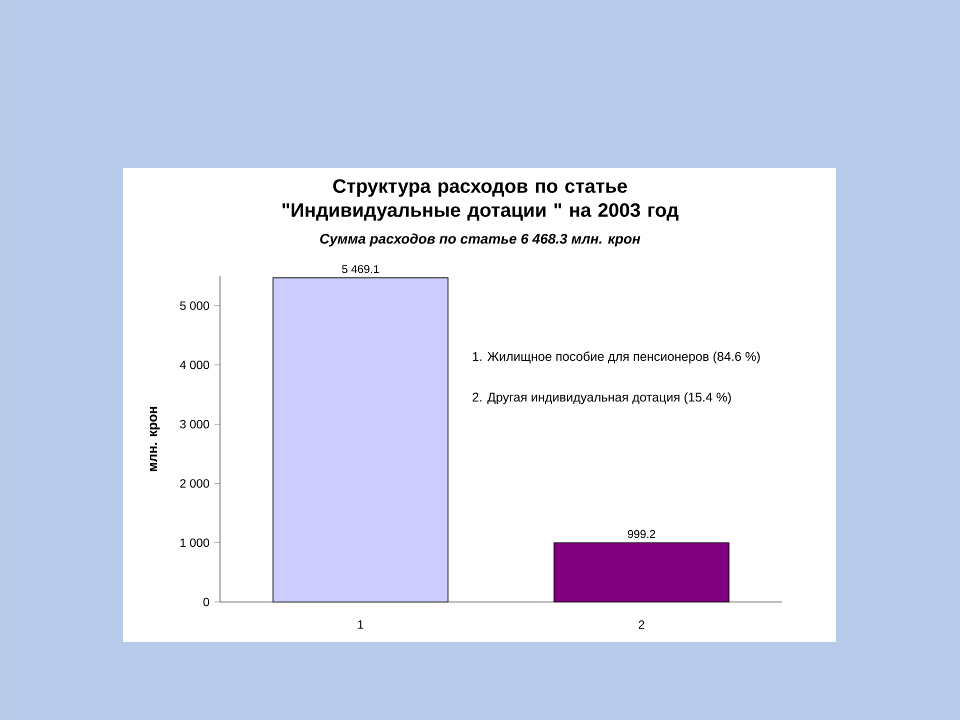 This screenshot has height=720, width=960. What do you see at coordinates (480, 200) in the screenshot?
I see `chart-title: Структура расходов по статье "Индивидуальные дотации " на 2003 год` at bounding box center [480, 200].